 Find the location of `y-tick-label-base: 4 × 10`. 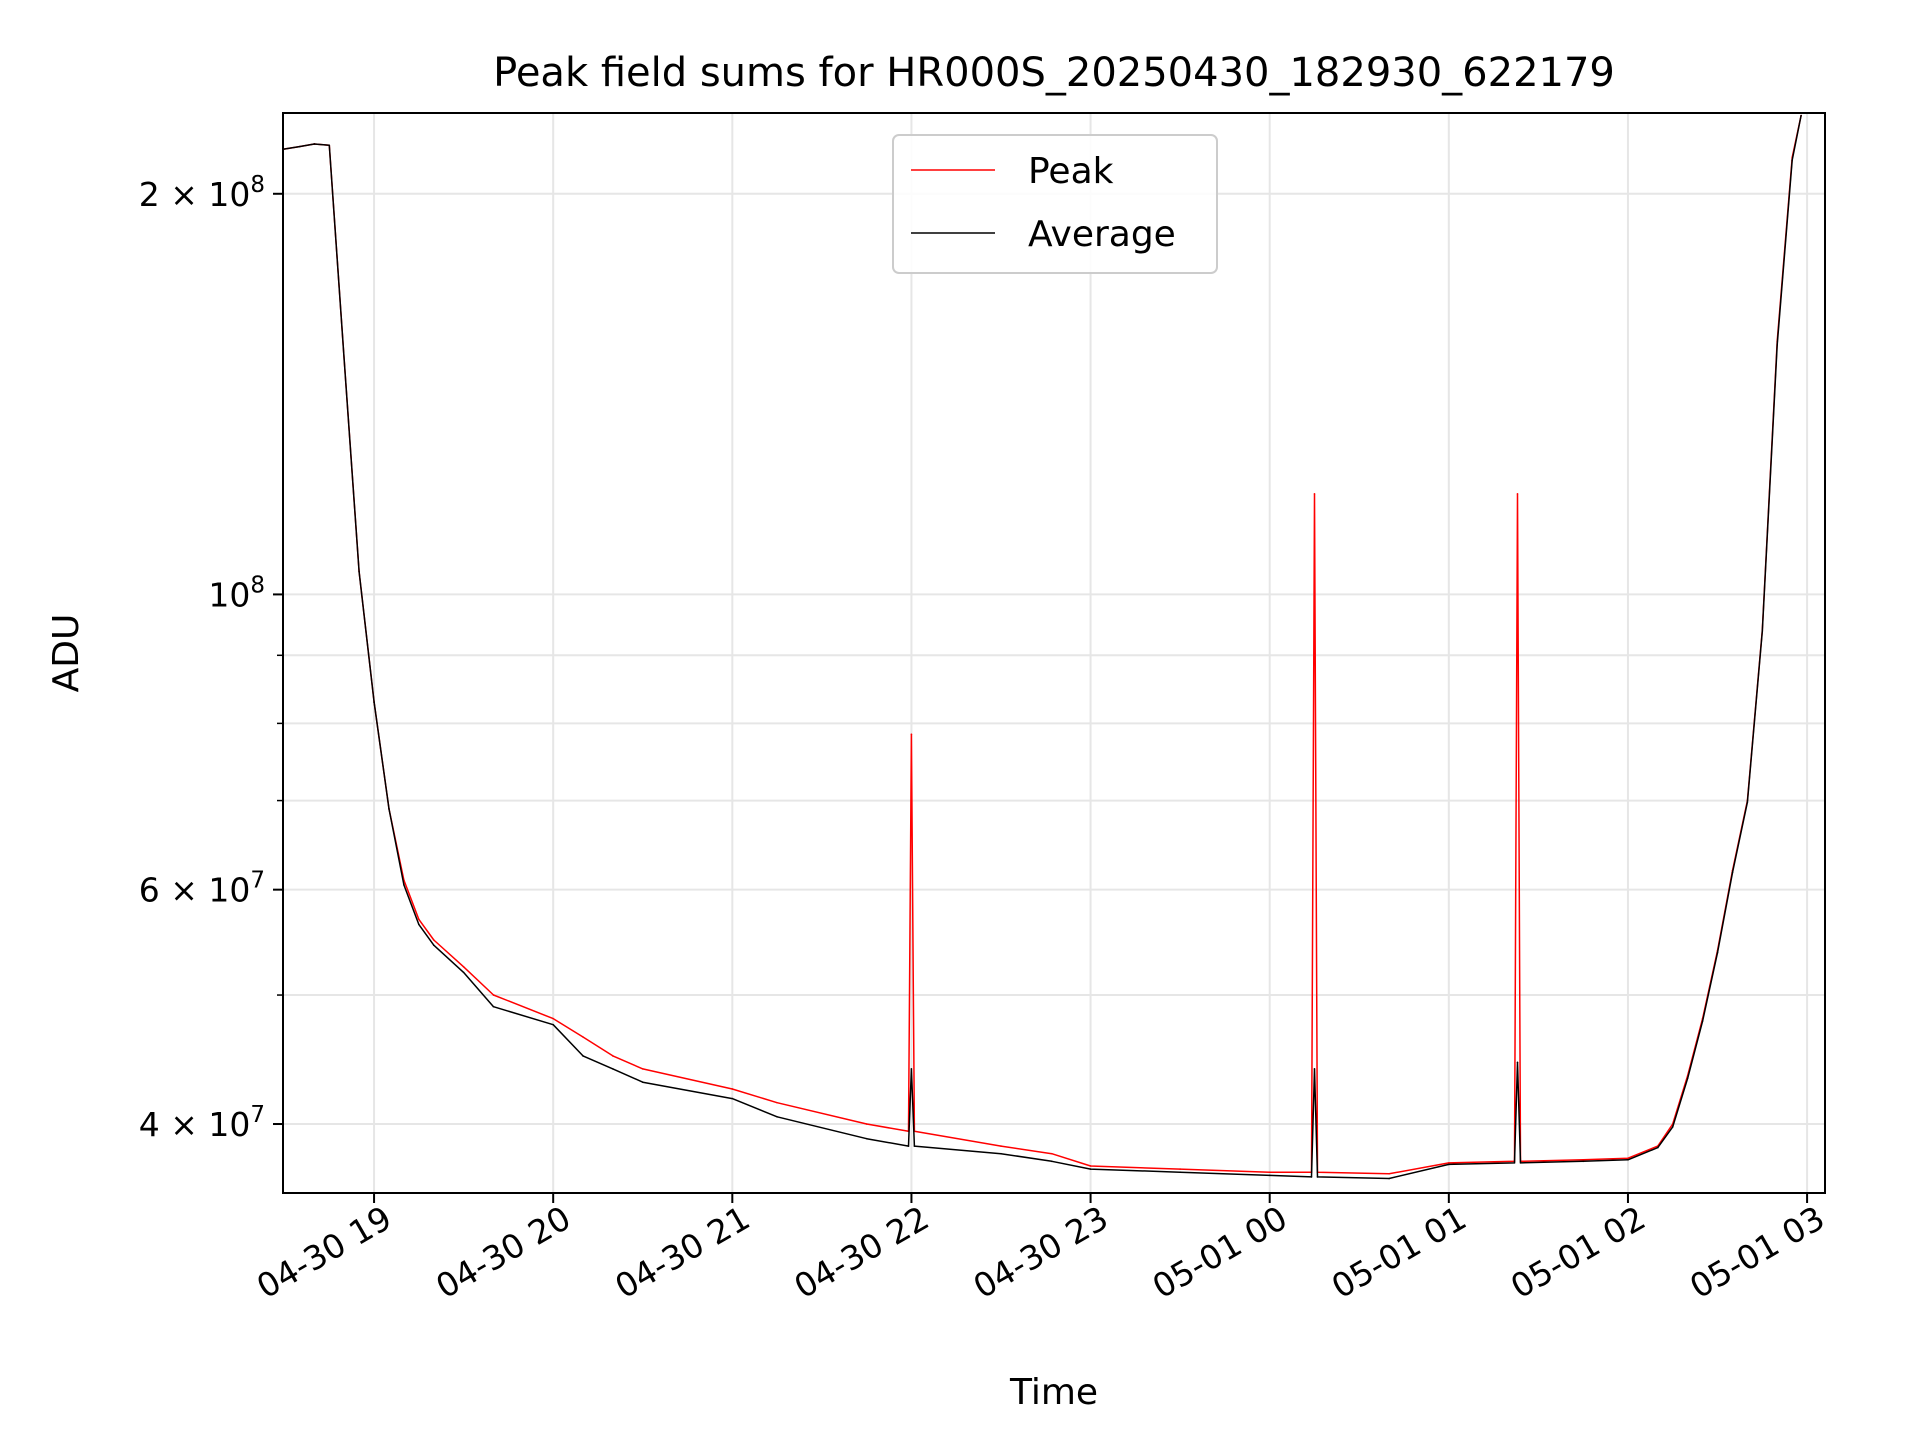

y-tick-label-base: 4 × 10 is located at coordinates (195, 1124).